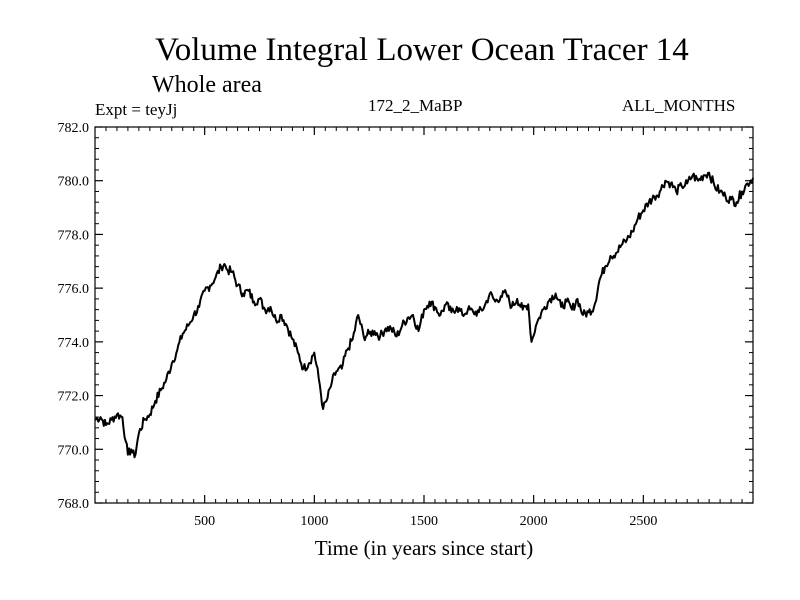  Describe the element at coordinates (534, 521) in the screenshot. I see `x-tick-label: 2000` at that location.